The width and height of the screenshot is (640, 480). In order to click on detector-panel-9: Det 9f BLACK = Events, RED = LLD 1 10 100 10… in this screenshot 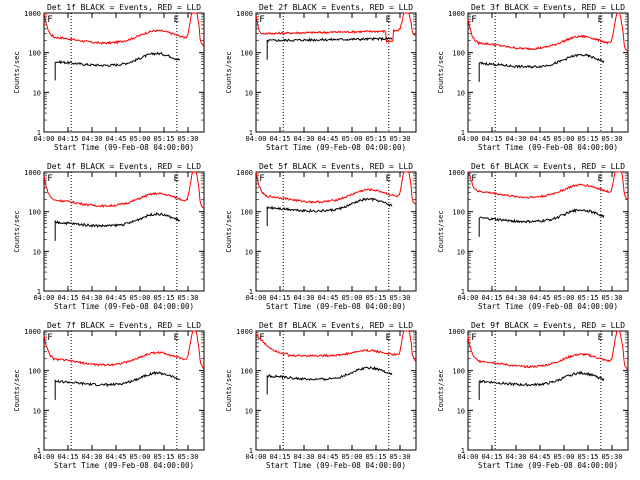, I will do `click(533, 395)`.